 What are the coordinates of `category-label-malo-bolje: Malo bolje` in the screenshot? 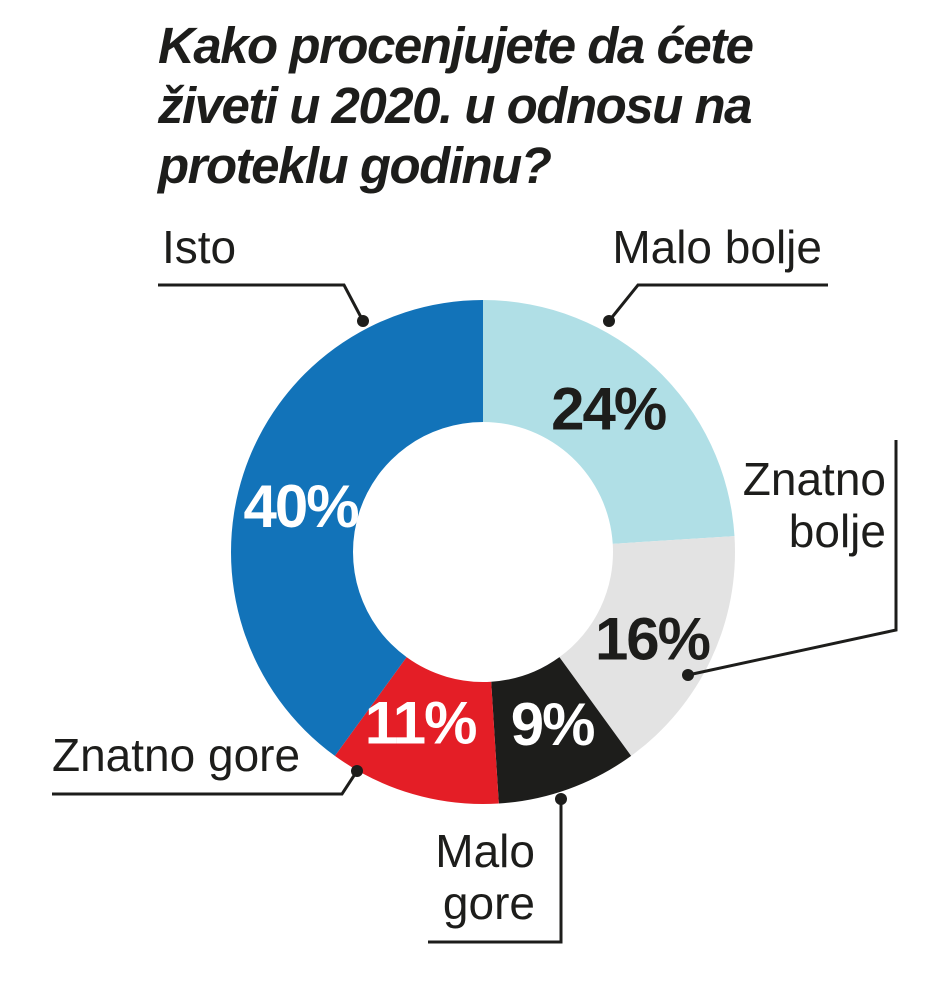 It's located at (717, 247).